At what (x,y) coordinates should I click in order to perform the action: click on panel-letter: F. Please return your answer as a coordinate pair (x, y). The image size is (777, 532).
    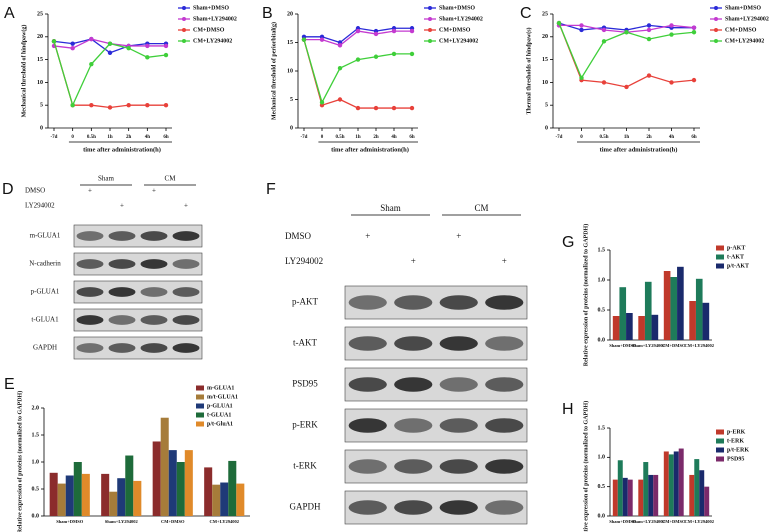
    Looking at the image, I should click on (271, 189).